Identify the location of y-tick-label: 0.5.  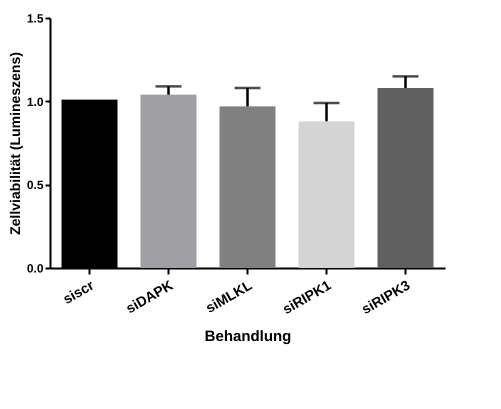
(35, 185).